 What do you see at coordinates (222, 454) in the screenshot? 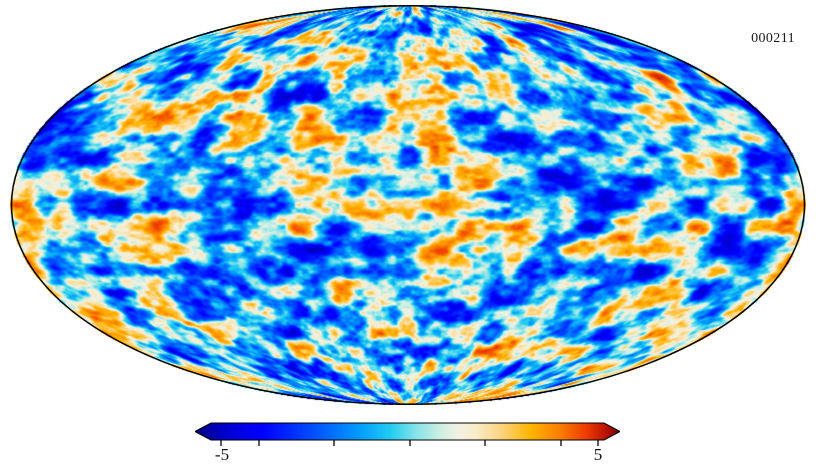
I see `colorbar-min-label: -5` at bounding box center [222, 454].